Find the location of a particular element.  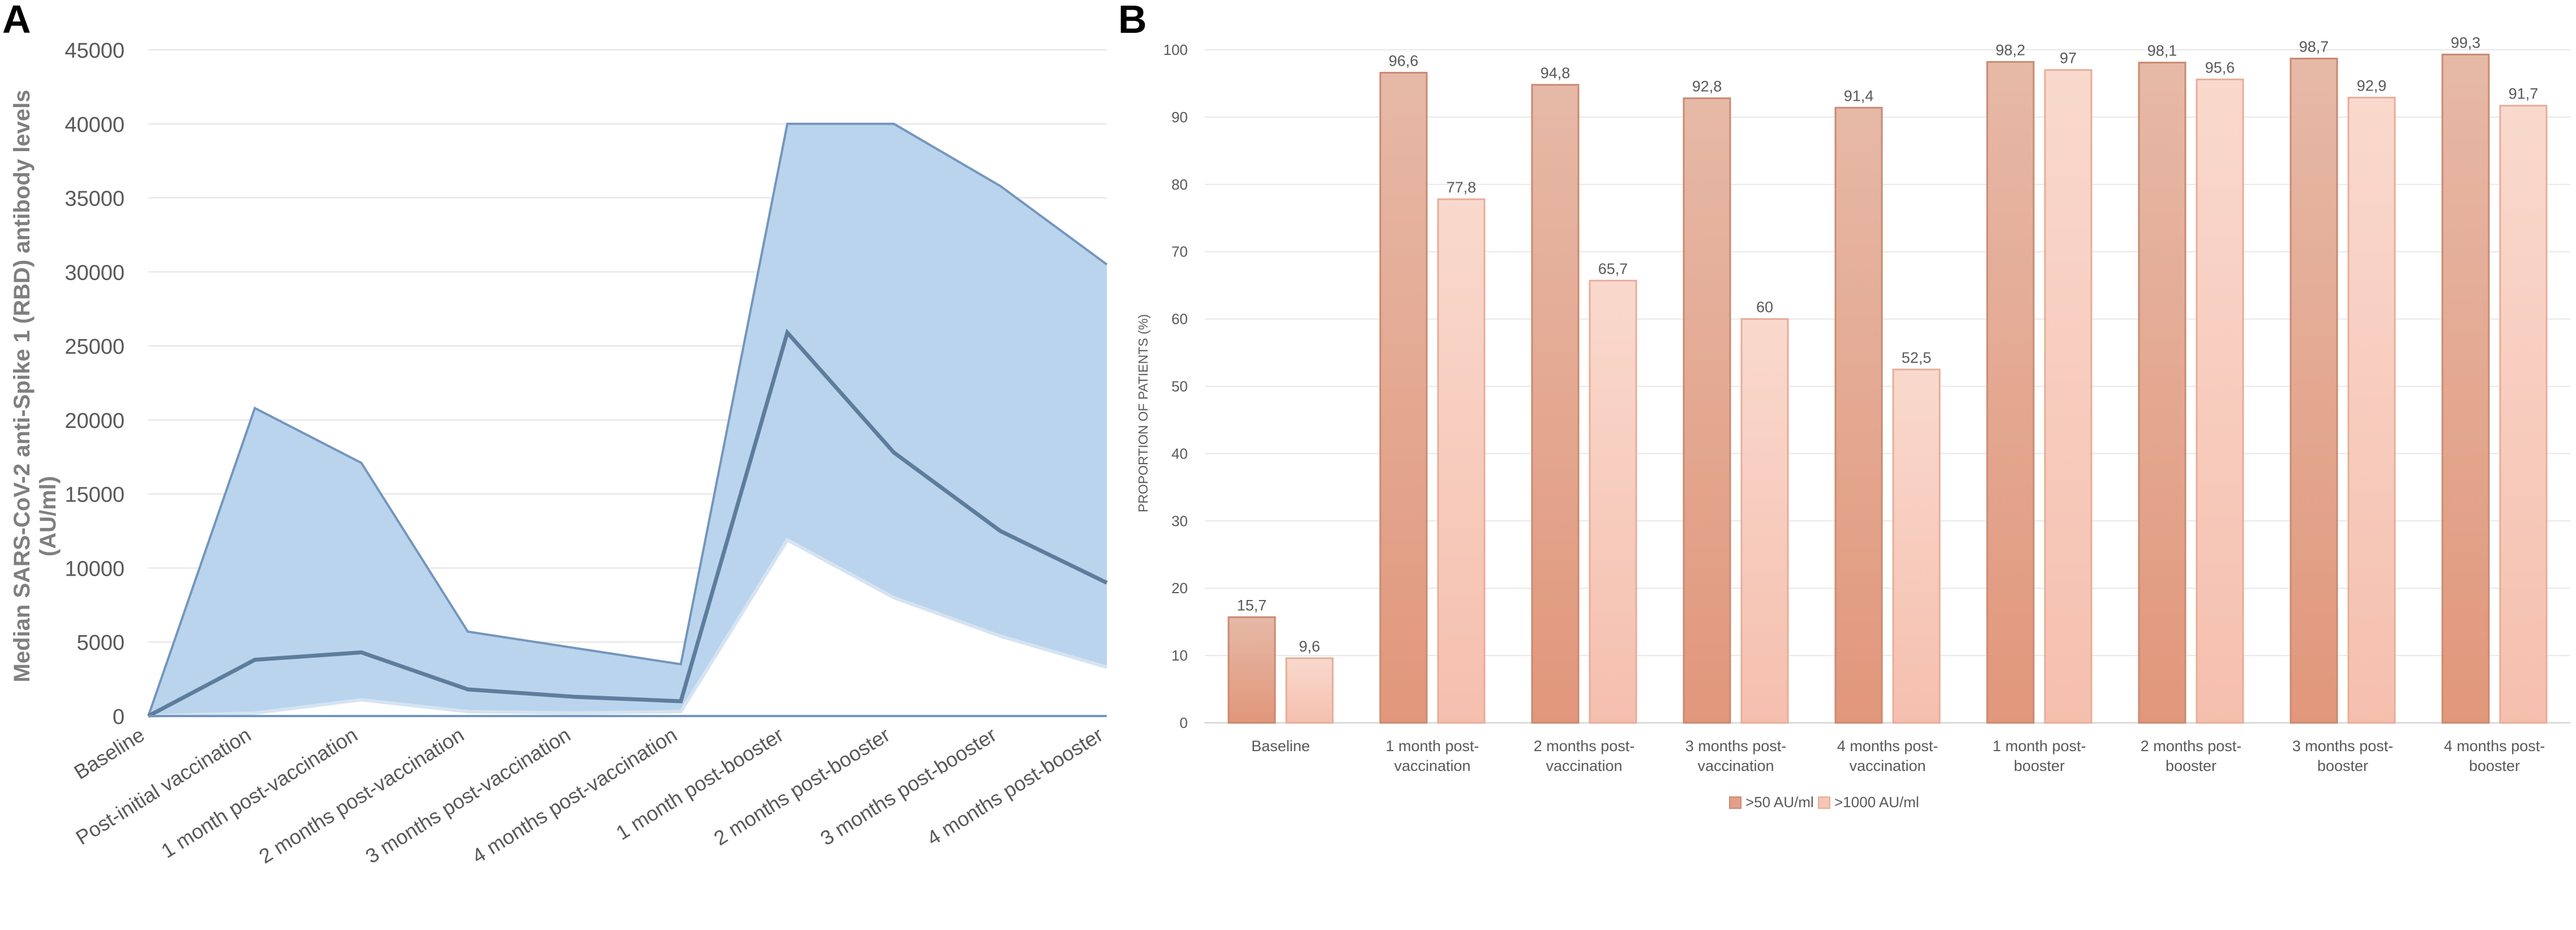

panel-b-data-label: 91,7 is located at coordinates (2524, 93).